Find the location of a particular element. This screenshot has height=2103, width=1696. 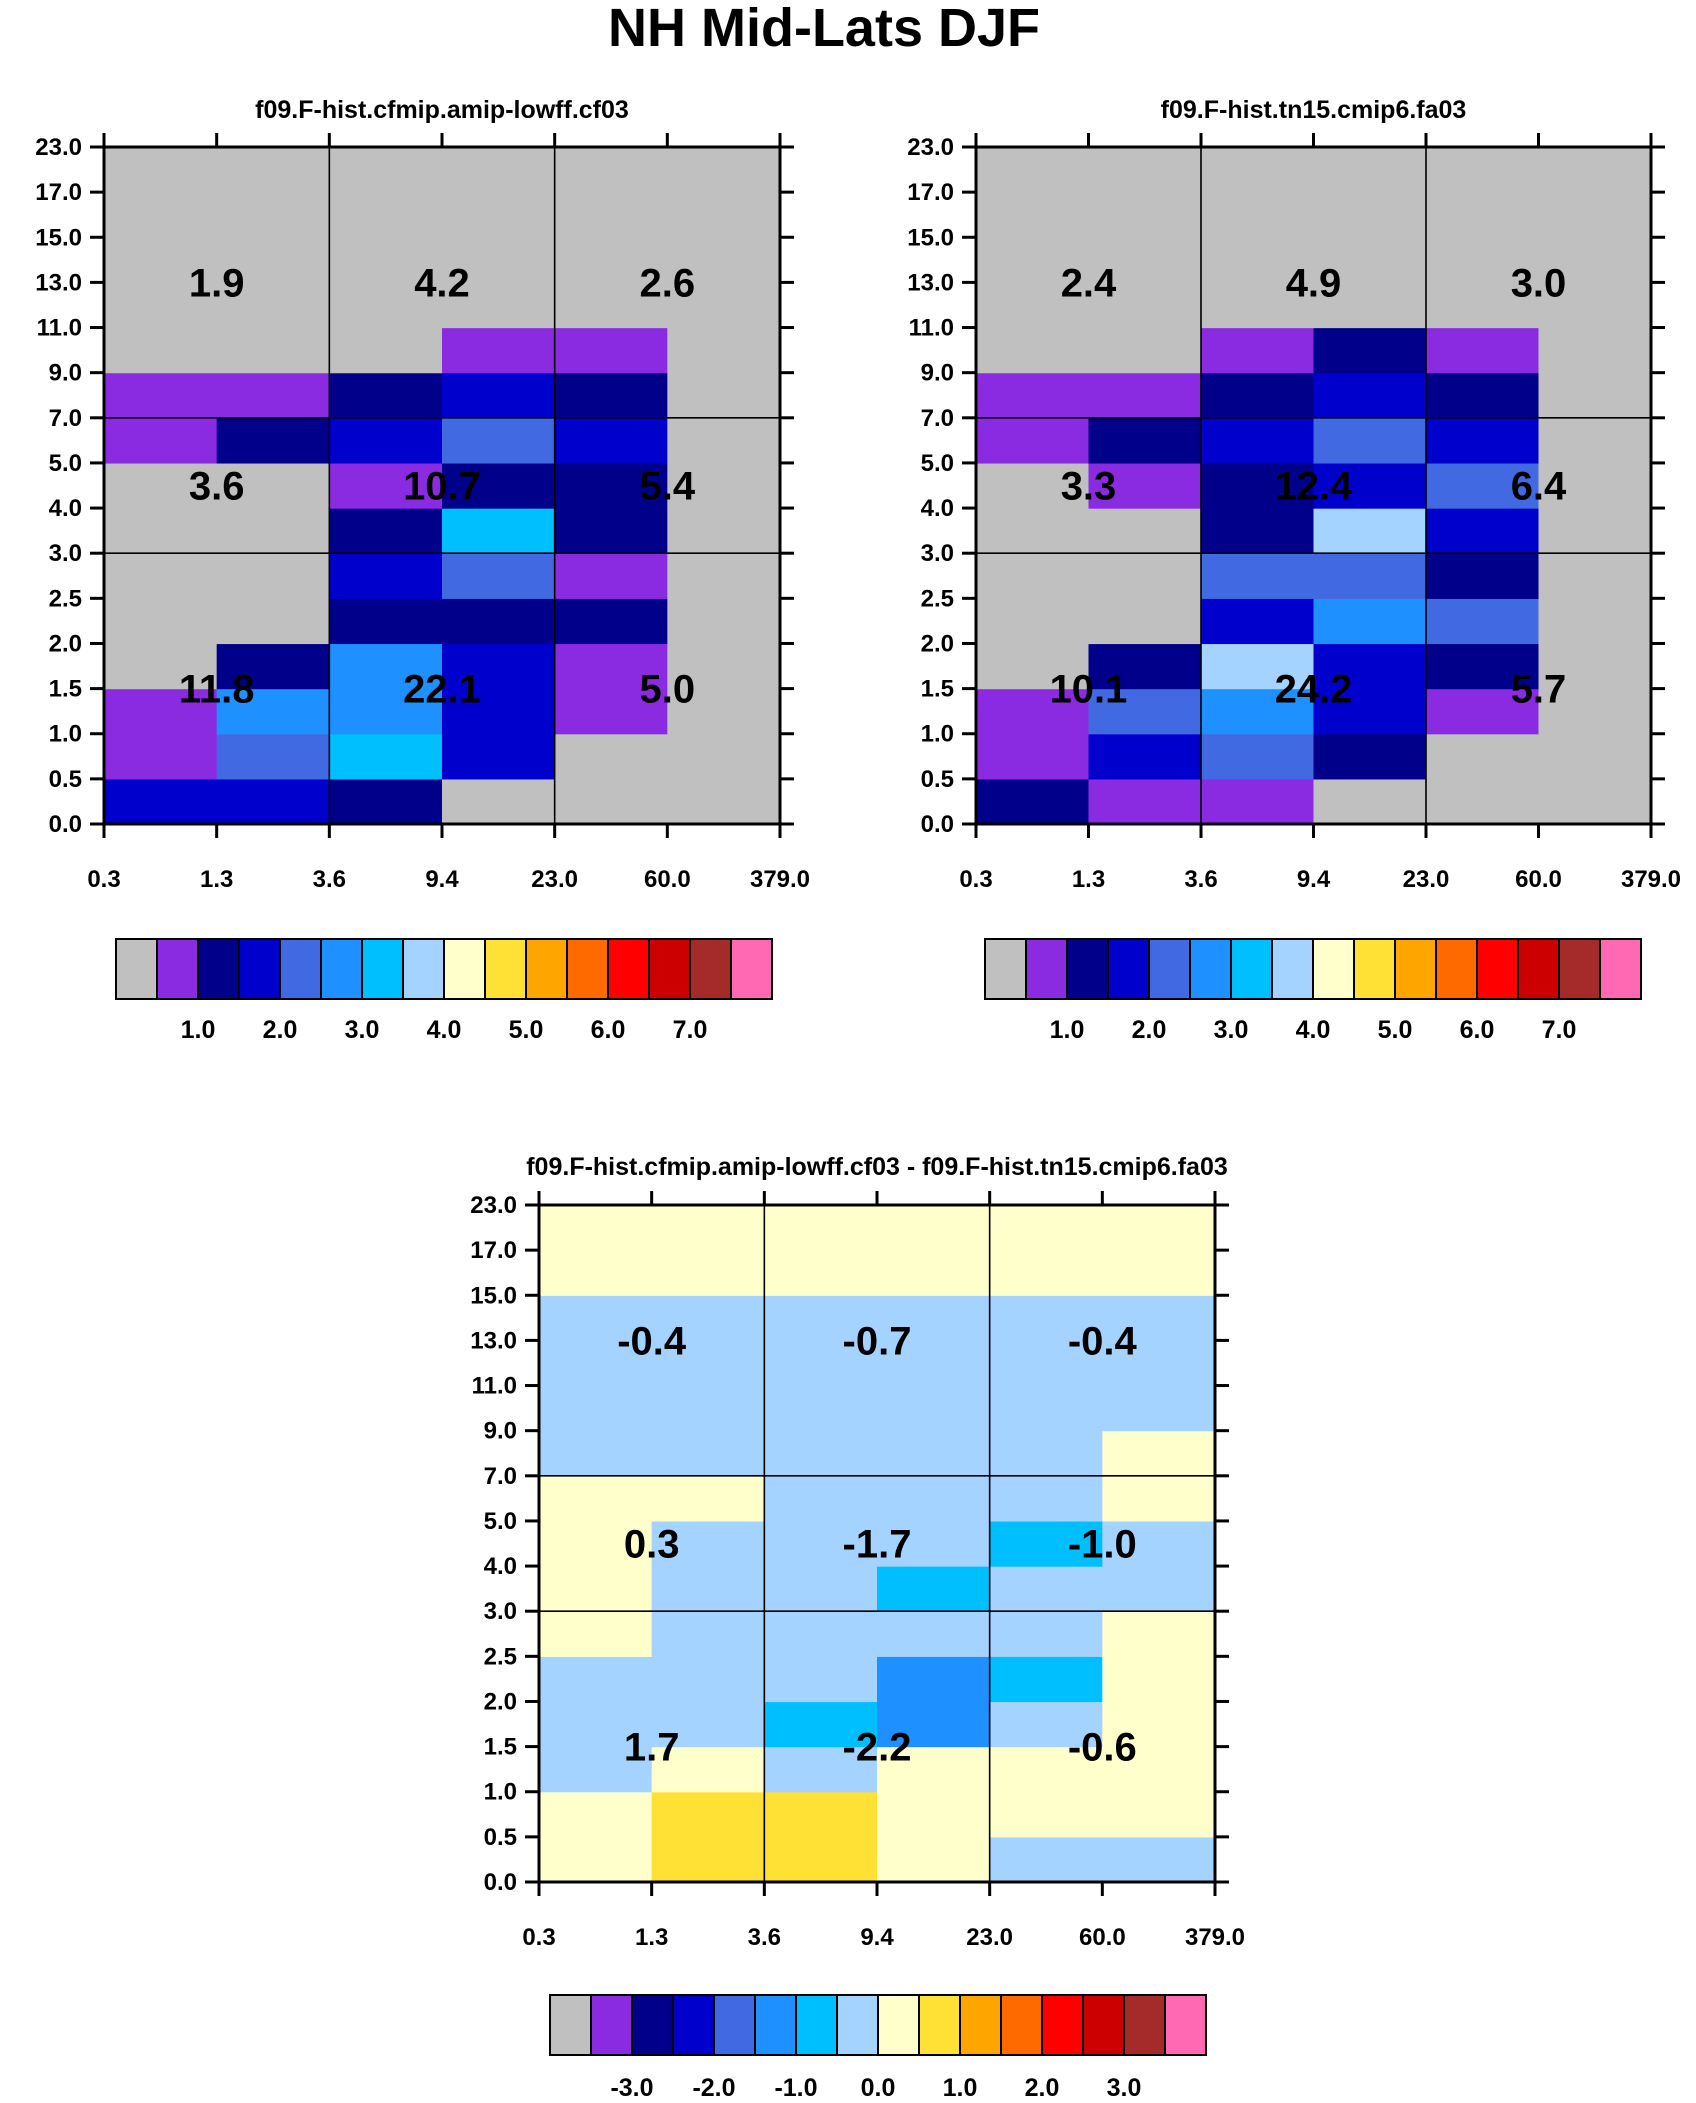

colorbar-label: 5.0 is located at coordinates (526, 1030).